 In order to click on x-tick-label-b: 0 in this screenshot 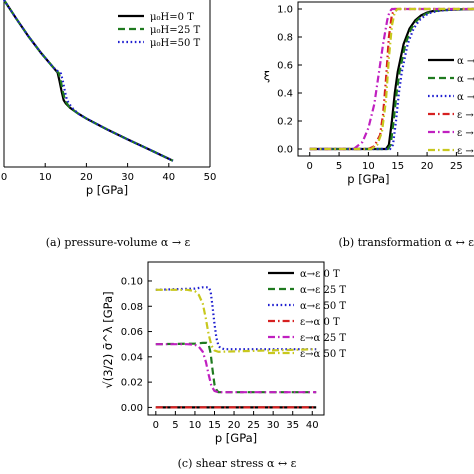, I will do `click(310, 166)`.